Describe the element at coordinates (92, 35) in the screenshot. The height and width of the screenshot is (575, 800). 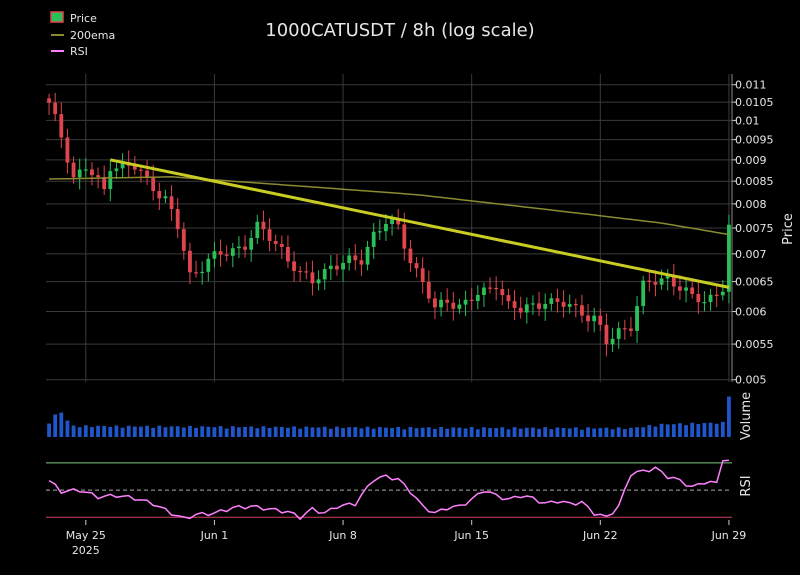
I see `legend-ema-label: 200ema` at that location.